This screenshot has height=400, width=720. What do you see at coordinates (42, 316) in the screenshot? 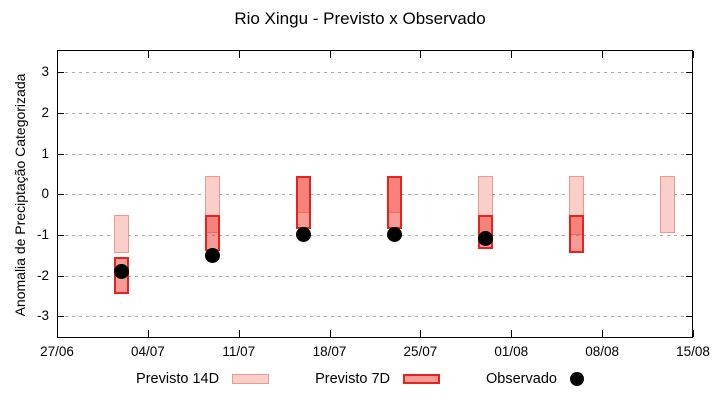
I see `y-tick-label: -3` at bounding box center [42, 316].